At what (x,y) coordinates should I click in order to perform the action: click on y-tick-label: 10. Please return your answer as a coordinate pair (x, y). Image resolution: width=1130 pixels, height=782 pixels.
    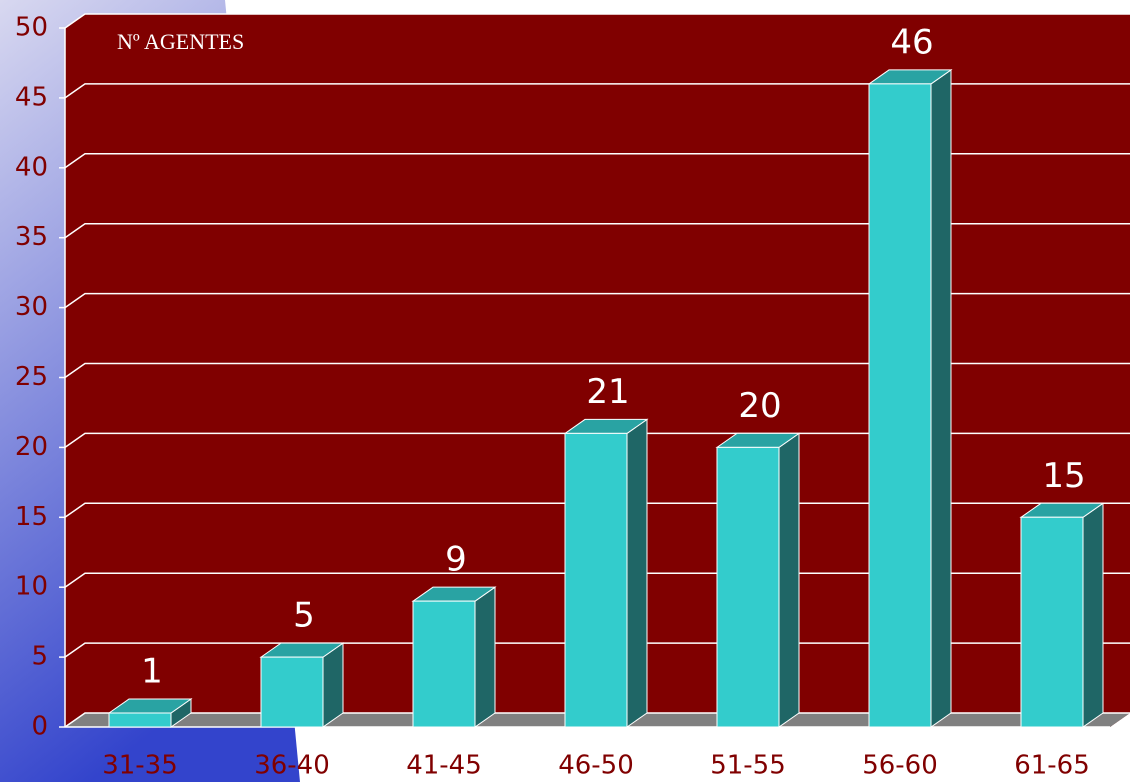
    Looking at the image, I should click on (31, 587).